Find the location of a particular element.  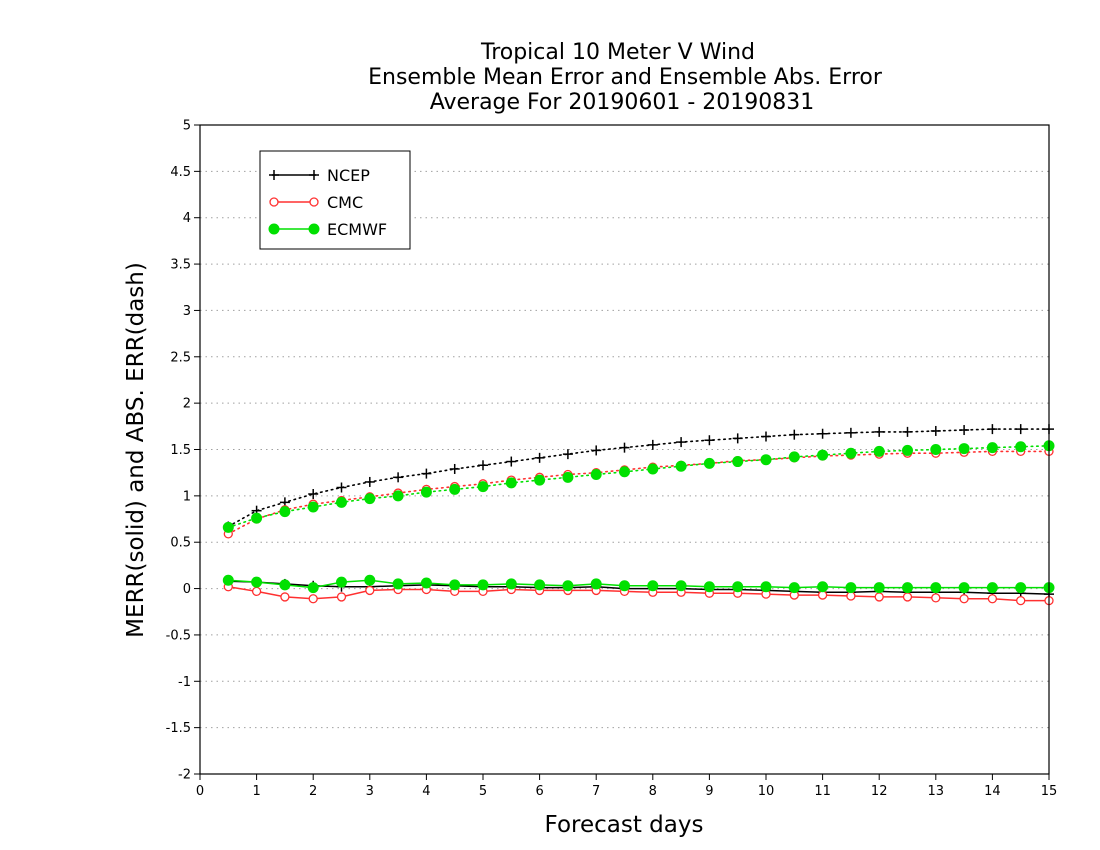

x-tick-label: 7 is located at coordinates (596, 791).